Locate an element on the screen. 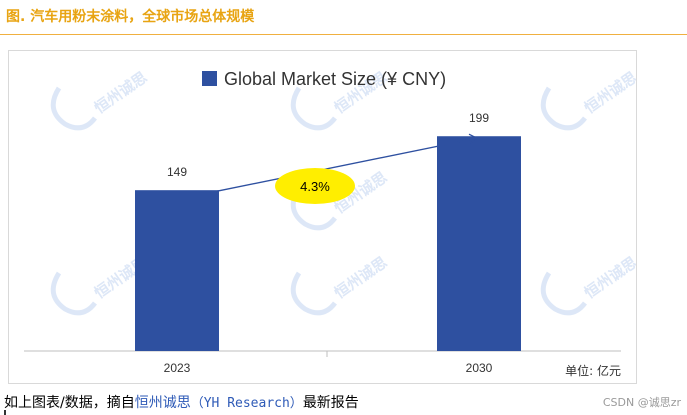 The width and height of the screenshot is (687, 415). figure-title: 图. 汽车用粉末涂料，全球市场总体规模 is located at coordinates (130, 17).